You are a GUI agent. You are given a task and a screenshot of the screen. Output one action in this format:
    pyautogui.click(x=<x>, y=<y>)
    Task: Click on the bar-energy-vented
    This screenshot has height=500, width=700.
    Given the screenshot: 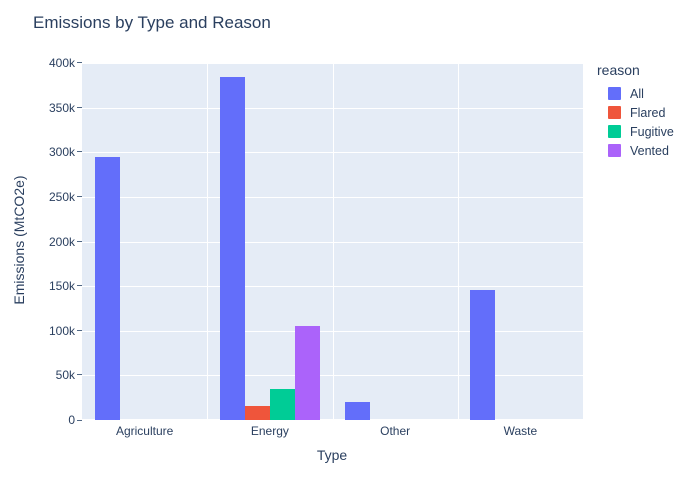 What is the action you would take?
    pyautogui.click(x=307, y=373)
    